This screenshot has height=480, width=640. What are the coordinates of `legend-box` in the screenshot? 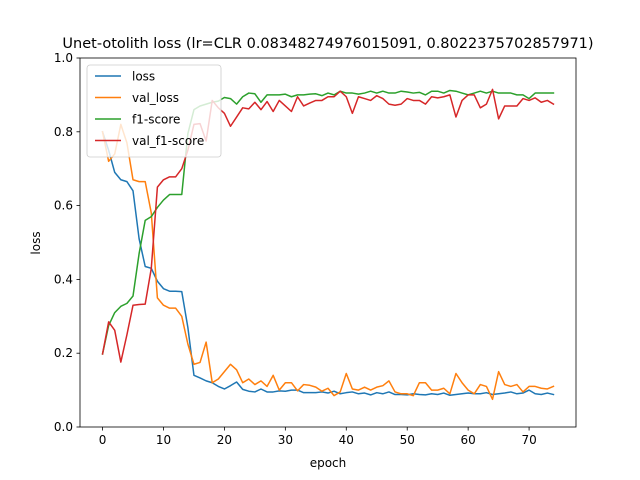 It's located at (154, 111).